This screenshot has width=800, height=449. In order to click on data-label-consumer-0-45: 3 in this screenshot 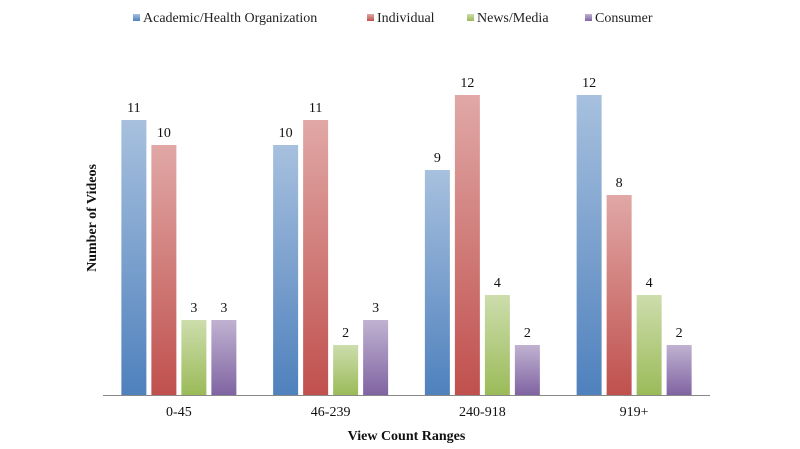, I will do `click(223, 308)`.